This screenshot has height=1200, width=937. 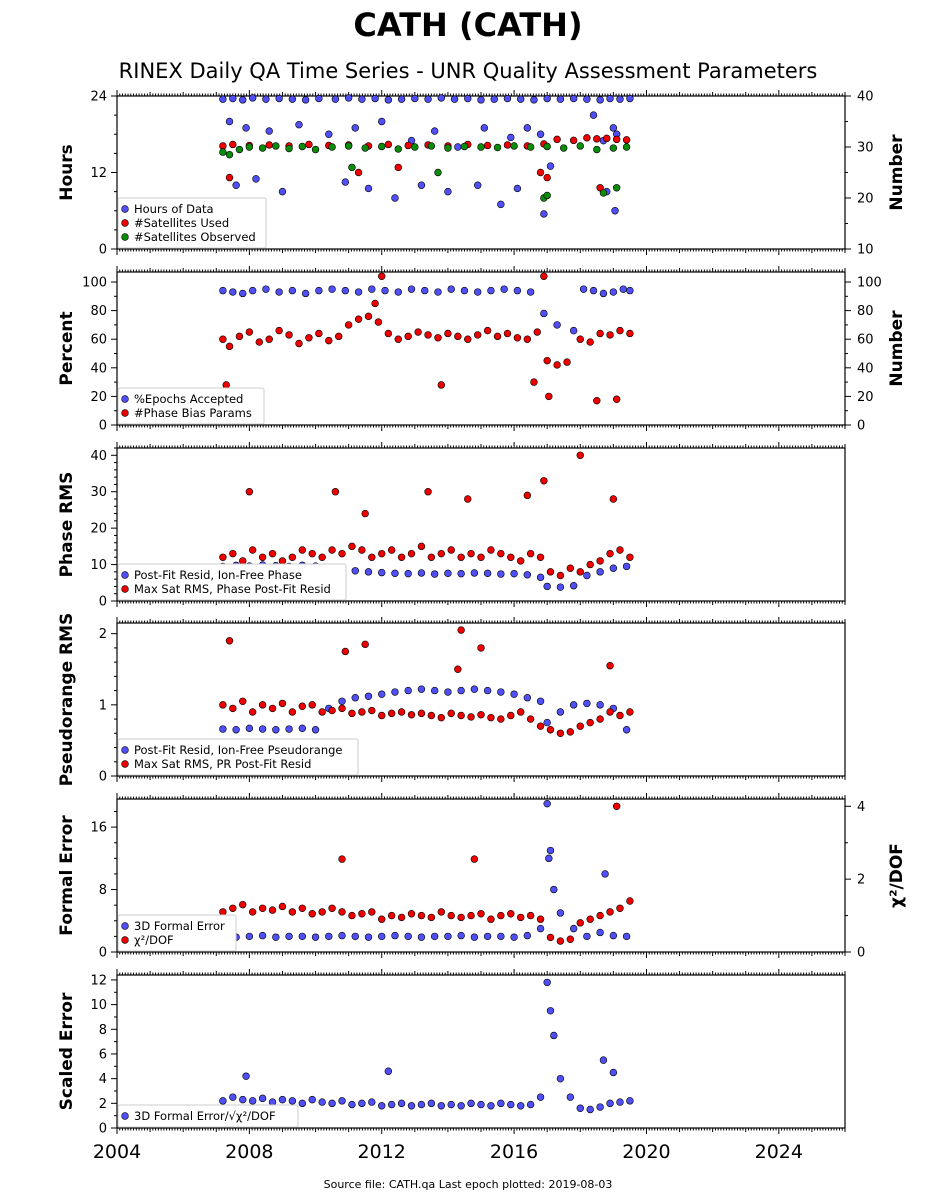 What do you see at coordinates (865, 368) in the screenshot?
I see `y-right-tick-label: 40` at bounding box center [865, 368].